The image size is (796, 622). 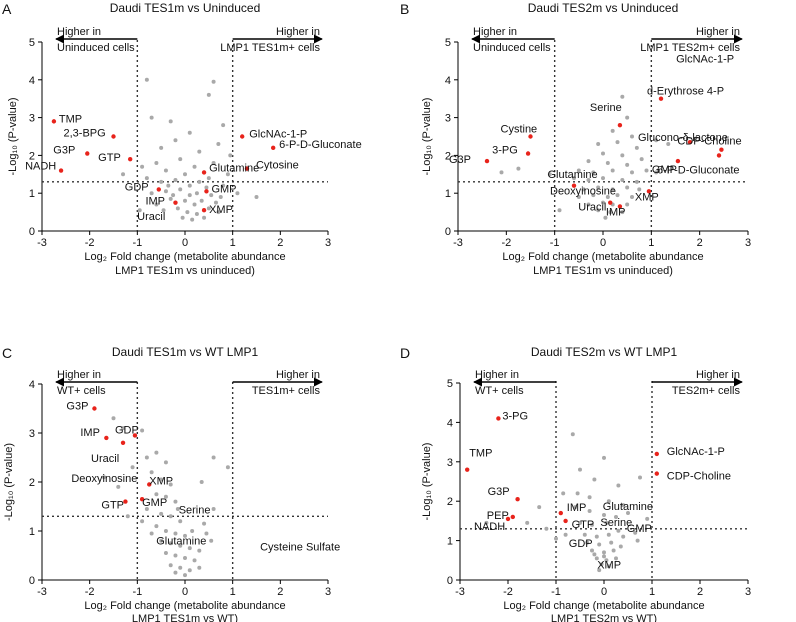 I want to click on panel-label: D, so click(x=405, y=353).